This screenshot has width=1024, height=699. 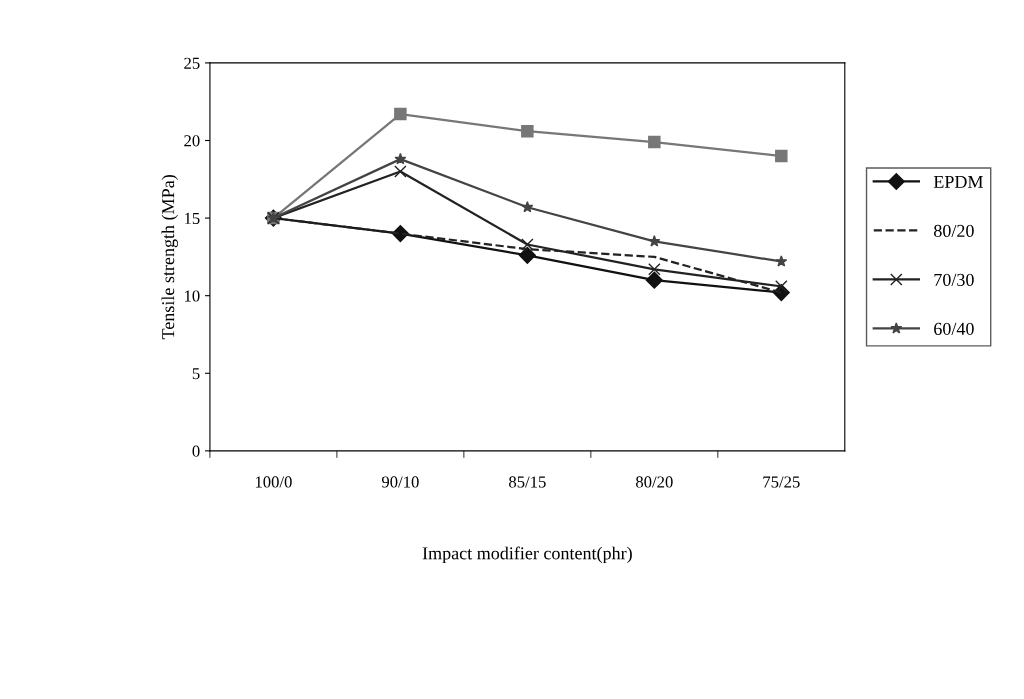 What do you see at coordinates (192, 296) in the screenshot?
I see `y-tick-label: 10` at bounding box center [192, 296].